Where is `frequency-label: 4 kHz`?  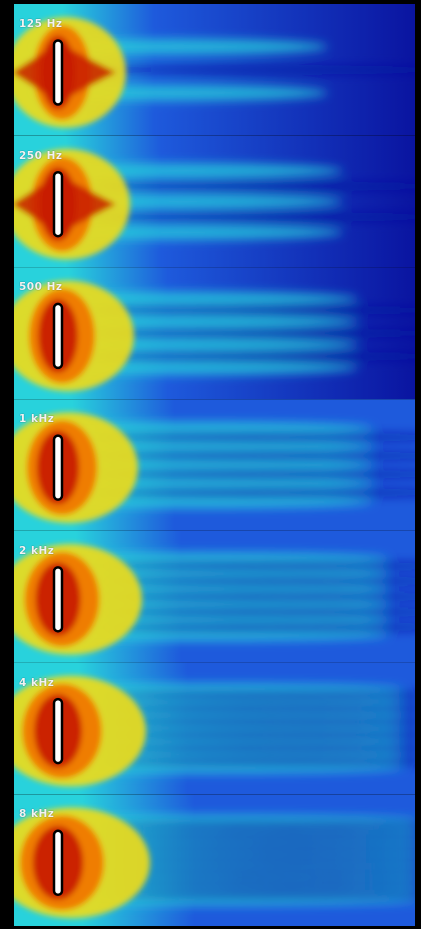 frequency-label: 4 kHz is located at coordinates (37, 682).